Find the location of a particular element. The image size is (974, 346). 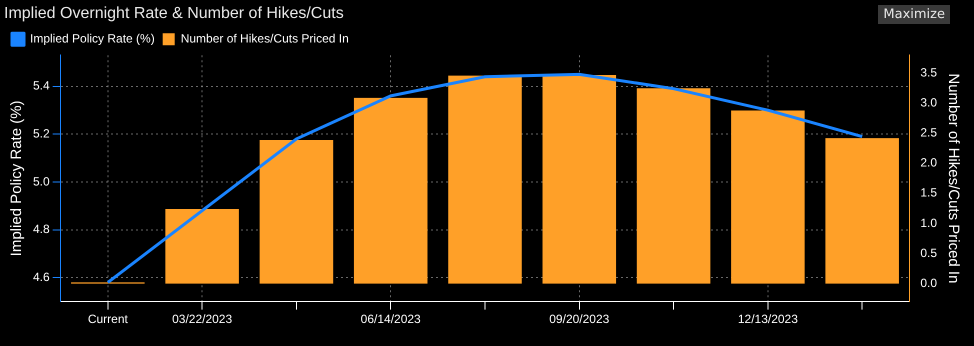

chart-title: Implied Overnight Rate & Number of Hikes/Cuts is located at coordinates (174, 13).